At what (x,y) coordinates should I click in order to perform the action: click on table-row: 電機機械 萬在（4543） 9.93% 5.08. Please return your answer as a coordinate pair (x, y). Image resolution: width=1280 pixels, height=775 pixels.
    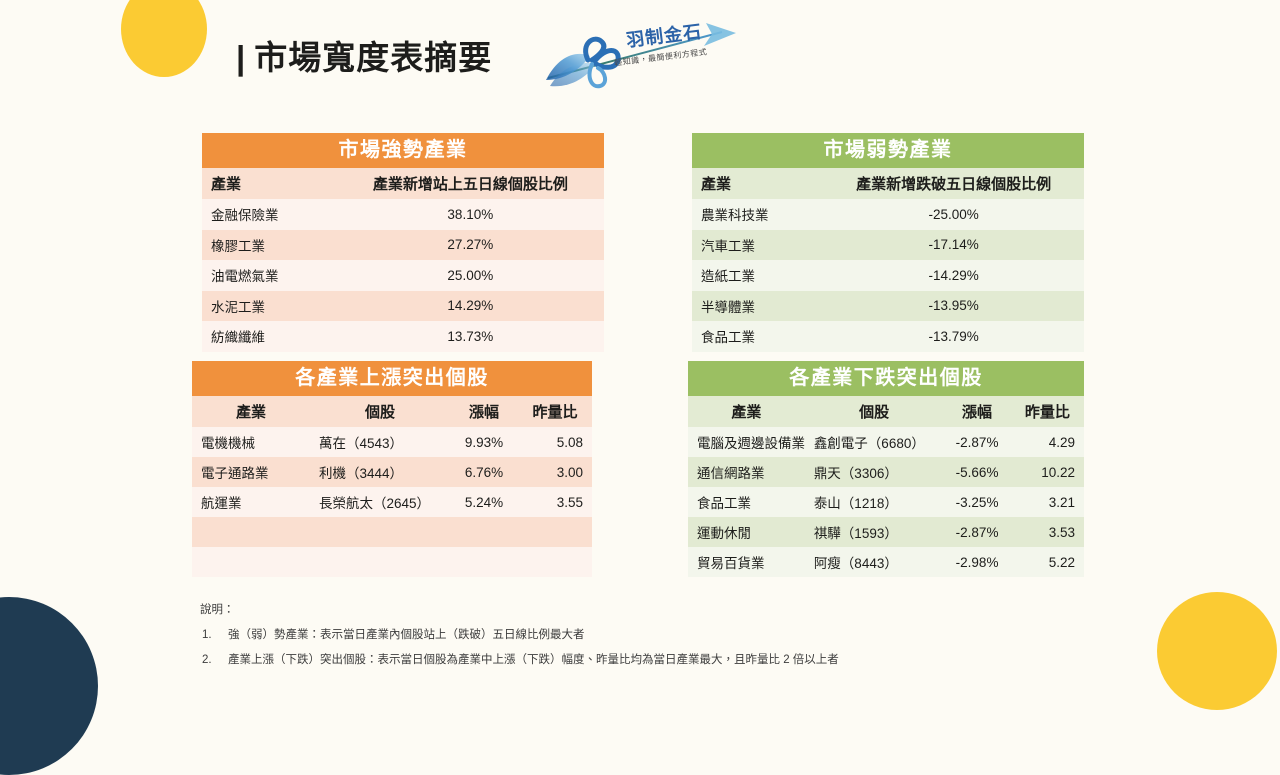
    Looking at the image, I should click on (392, 442).